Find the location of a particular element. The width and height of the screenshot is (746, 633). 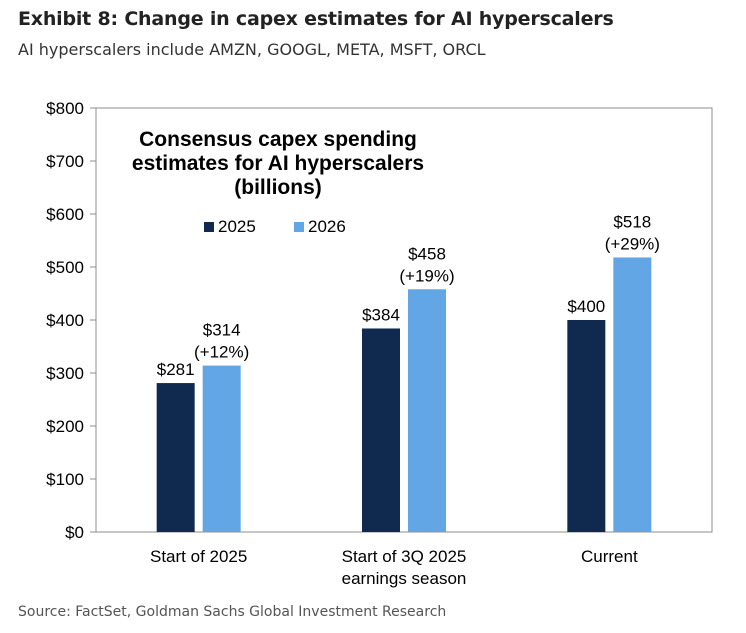

data-label: (+19%) is located at coordinates (426, 275).